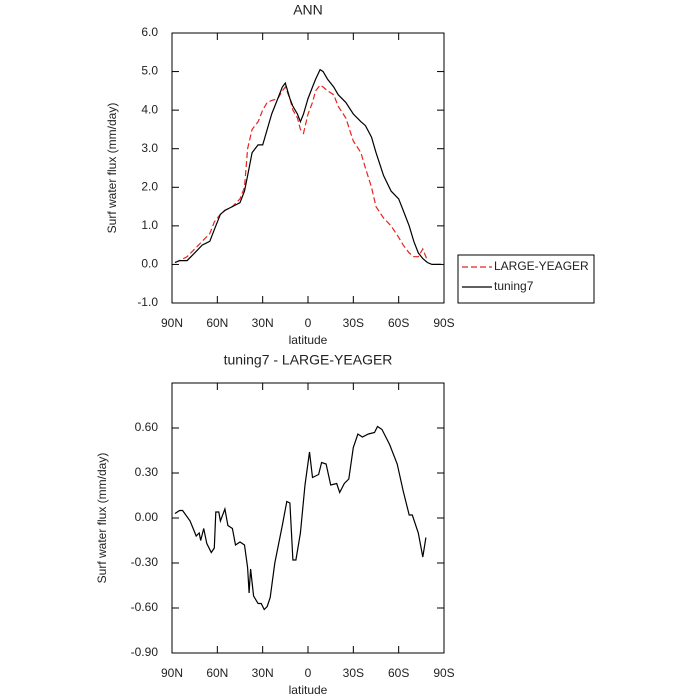 The width and height of the screenshot is (700, 700). I want to click on y-tick-label: -1.0, so click(147, 302).